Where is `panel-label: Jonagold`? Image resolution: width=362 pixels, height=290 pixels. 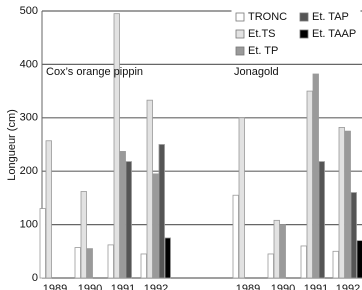
panel-label: Jonagold is located at coordinates (256, 72).